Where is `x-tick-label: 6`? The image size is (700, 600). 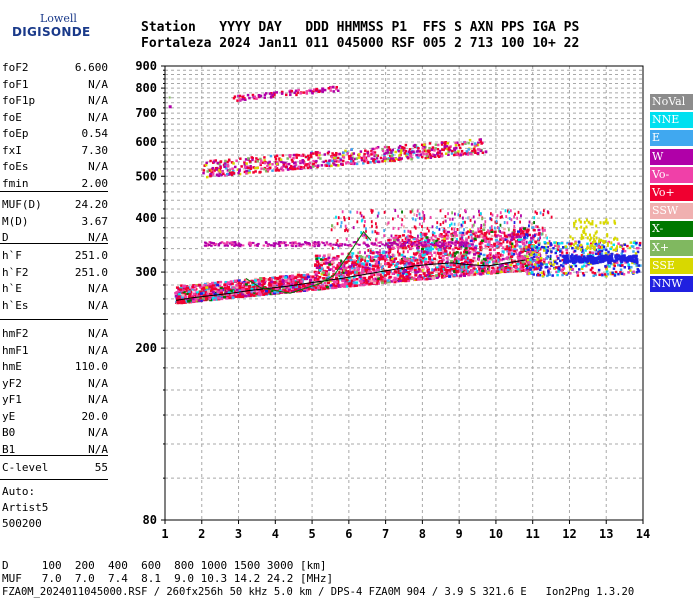 x-tick-label: 6 is located at coordinates (348, 534).